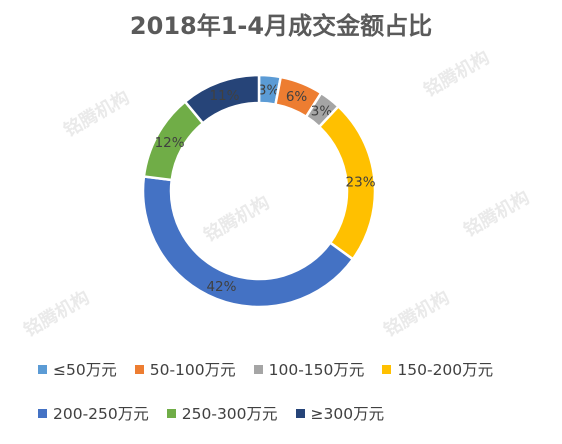  I want to click on legend-item-100-150: 100-150万元, so click(309, 369).